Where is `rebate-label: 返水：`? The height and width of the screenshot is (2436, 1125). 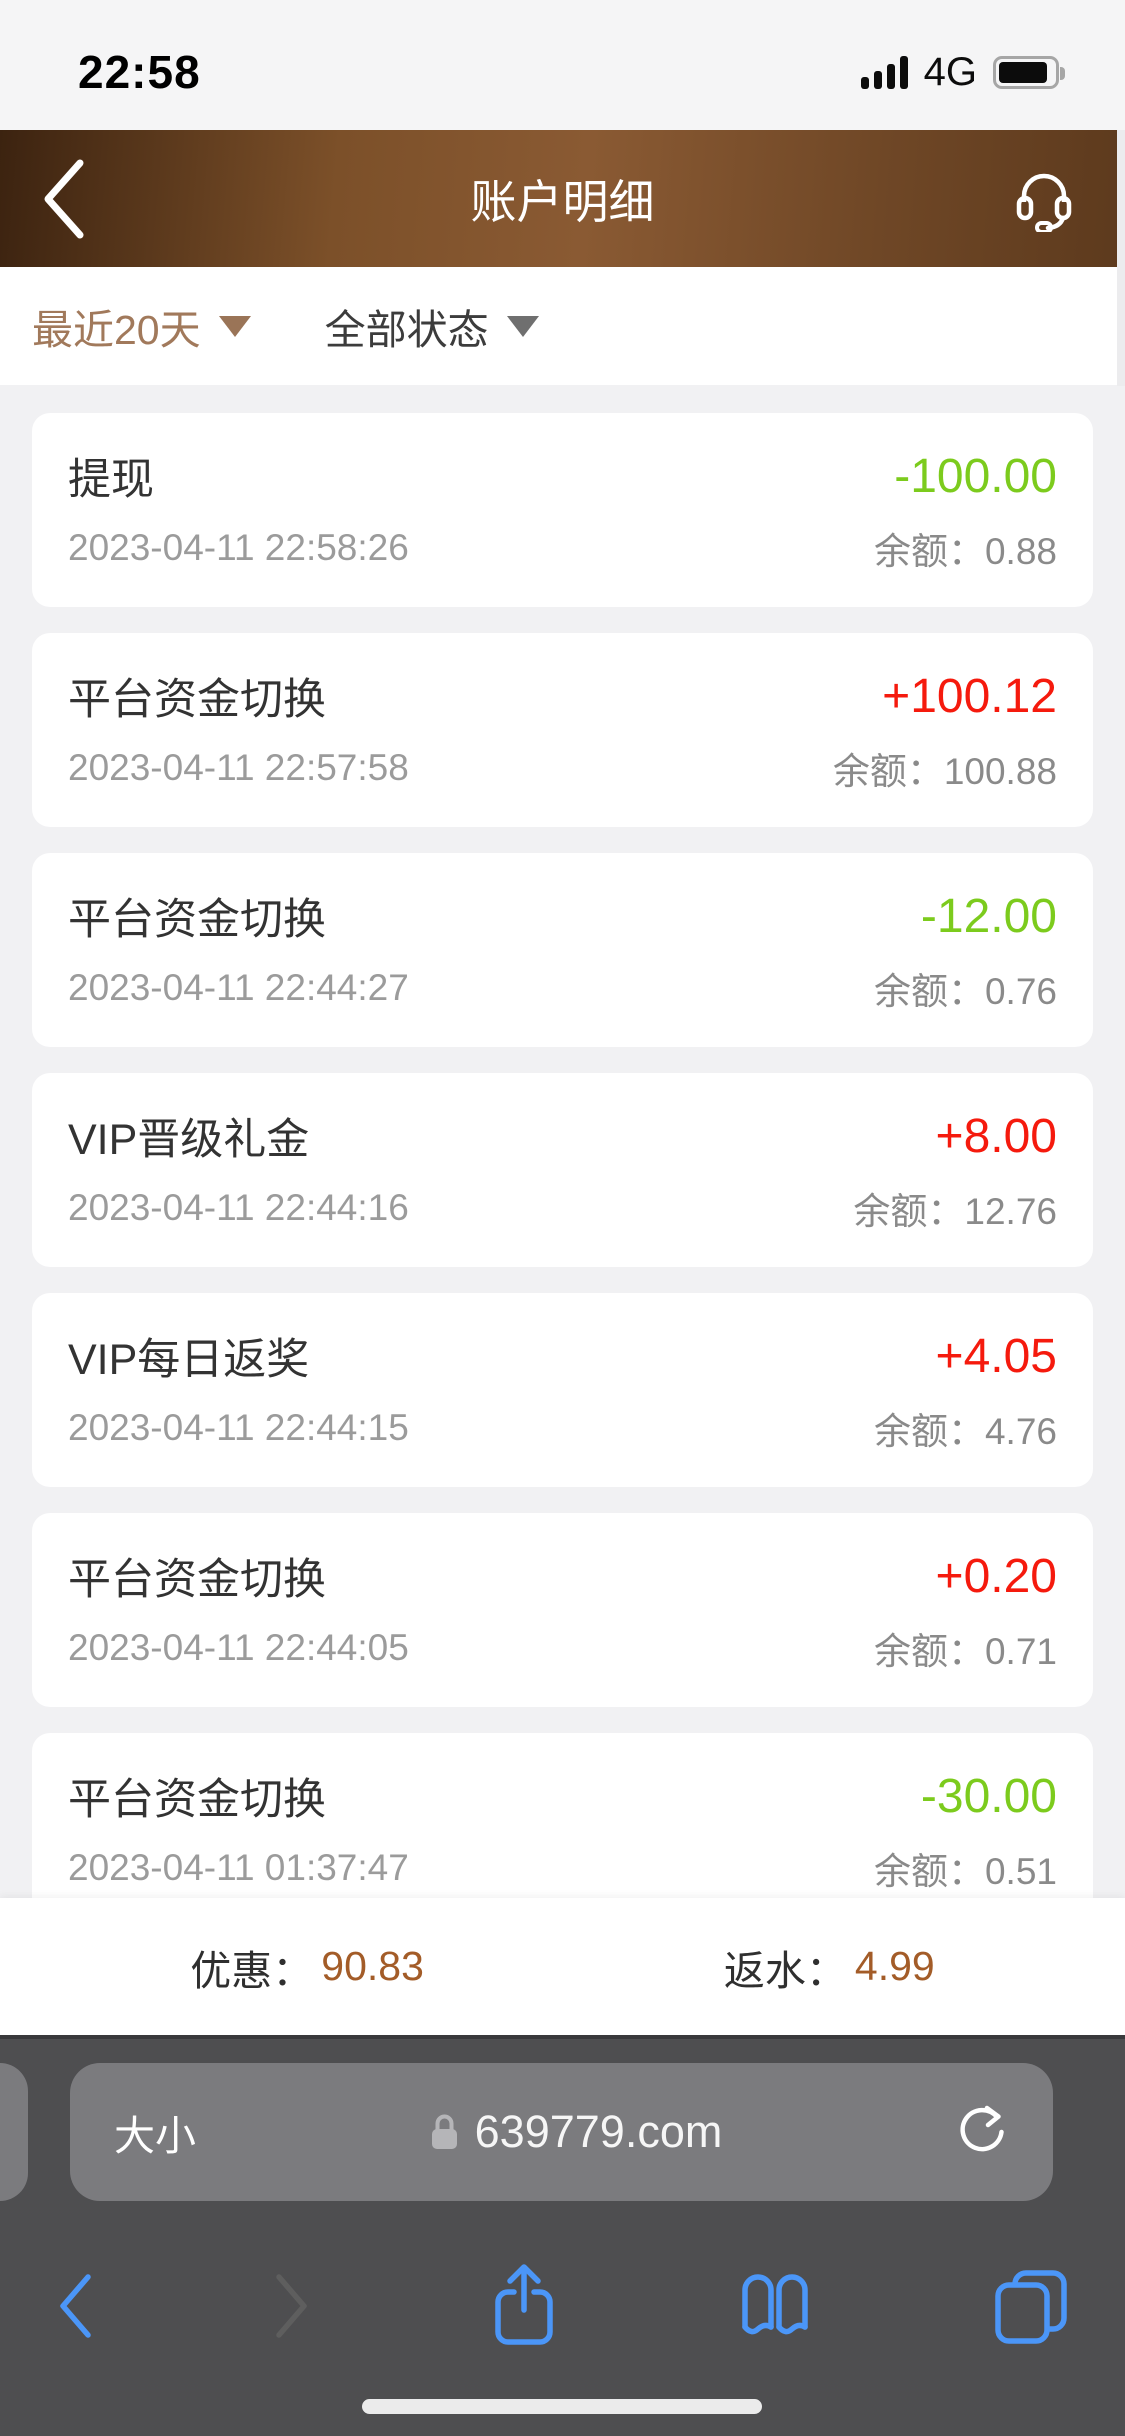
rebate-label: 返水： is located at coordinates (785, 1970).